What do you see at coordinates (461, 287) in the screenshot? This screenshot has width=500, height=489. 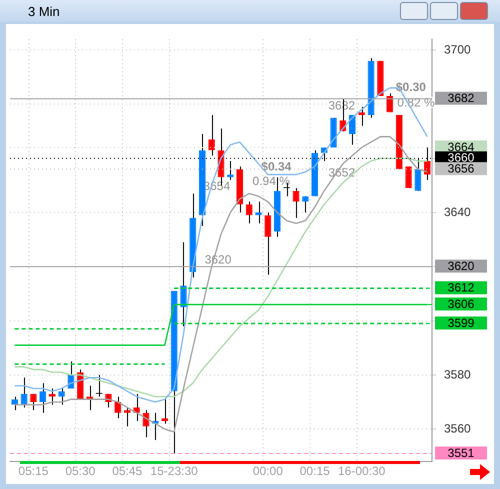 I see `ref-line-label: 3612` at bounding box center [461, 287].